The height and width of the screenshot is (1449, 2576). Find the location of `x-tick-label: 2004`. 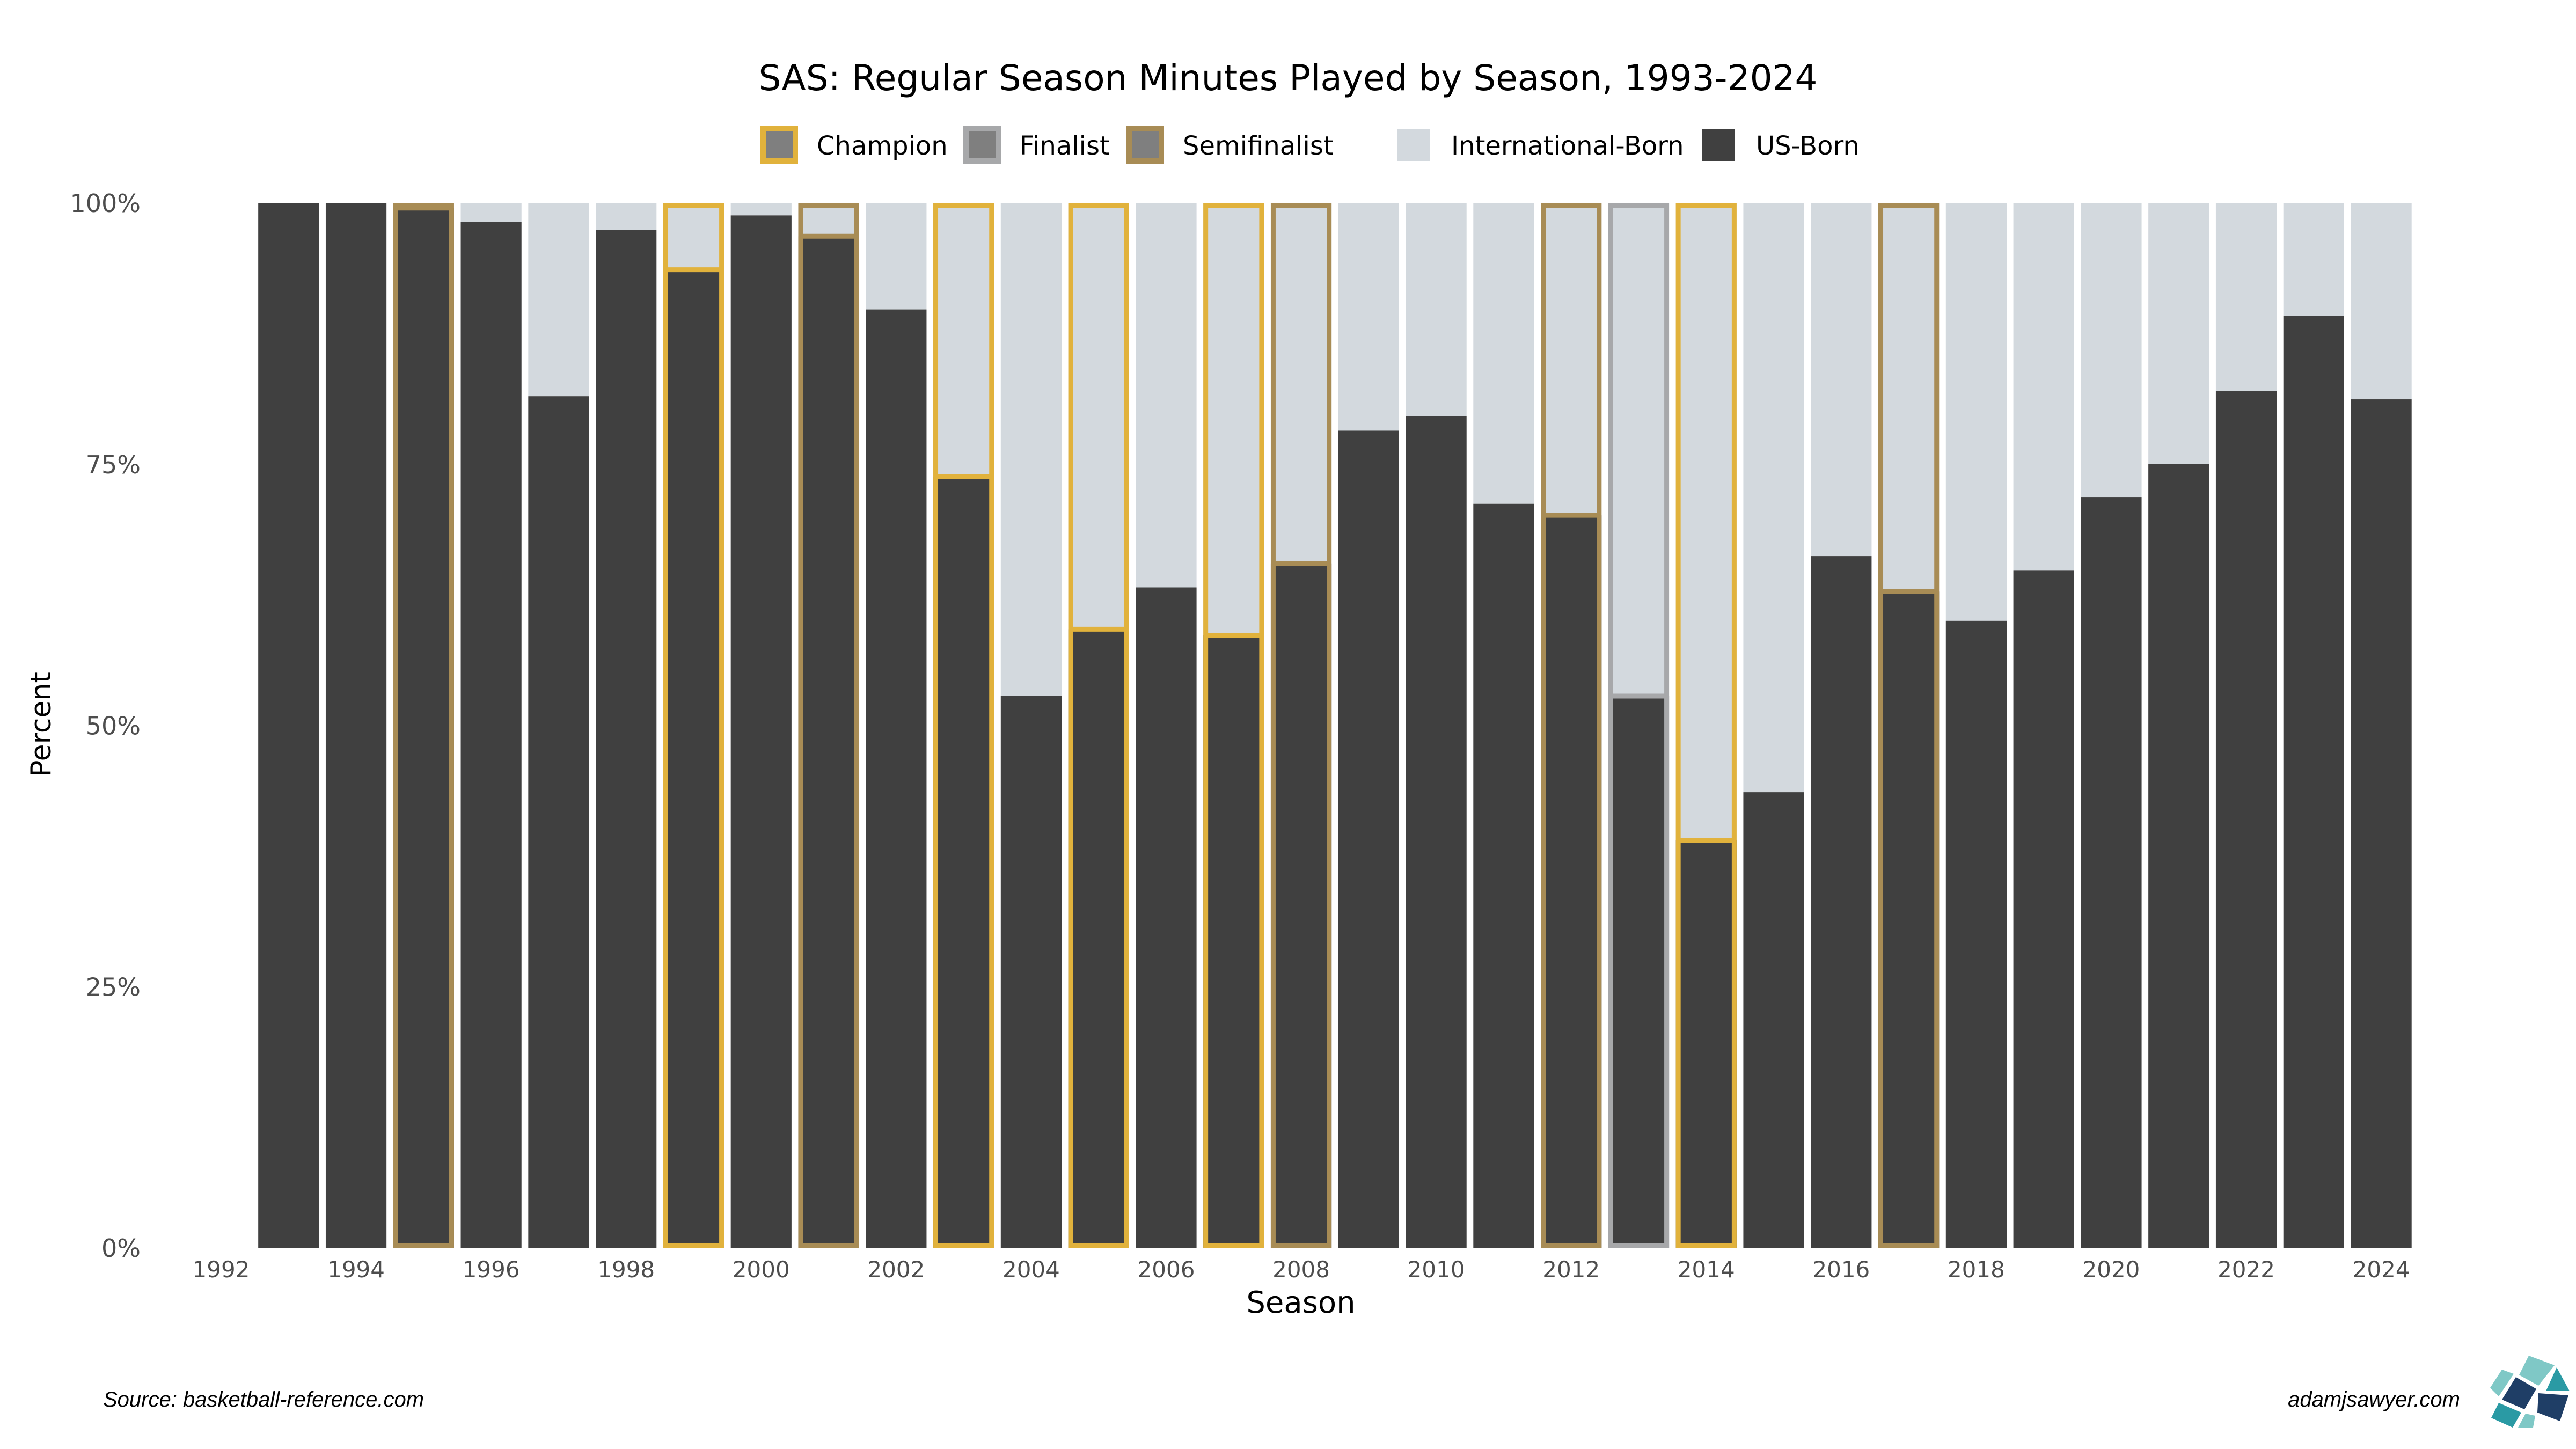

x-tick-label: 2004 is located at coordinates (1031, 1269).